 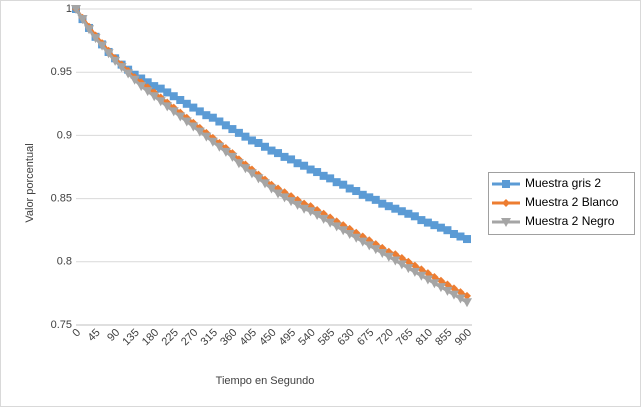 What do you see at coordinates (69, 9) in the screenshot?
I see `y-tick-label: 1` at bounding box center [69, 9].